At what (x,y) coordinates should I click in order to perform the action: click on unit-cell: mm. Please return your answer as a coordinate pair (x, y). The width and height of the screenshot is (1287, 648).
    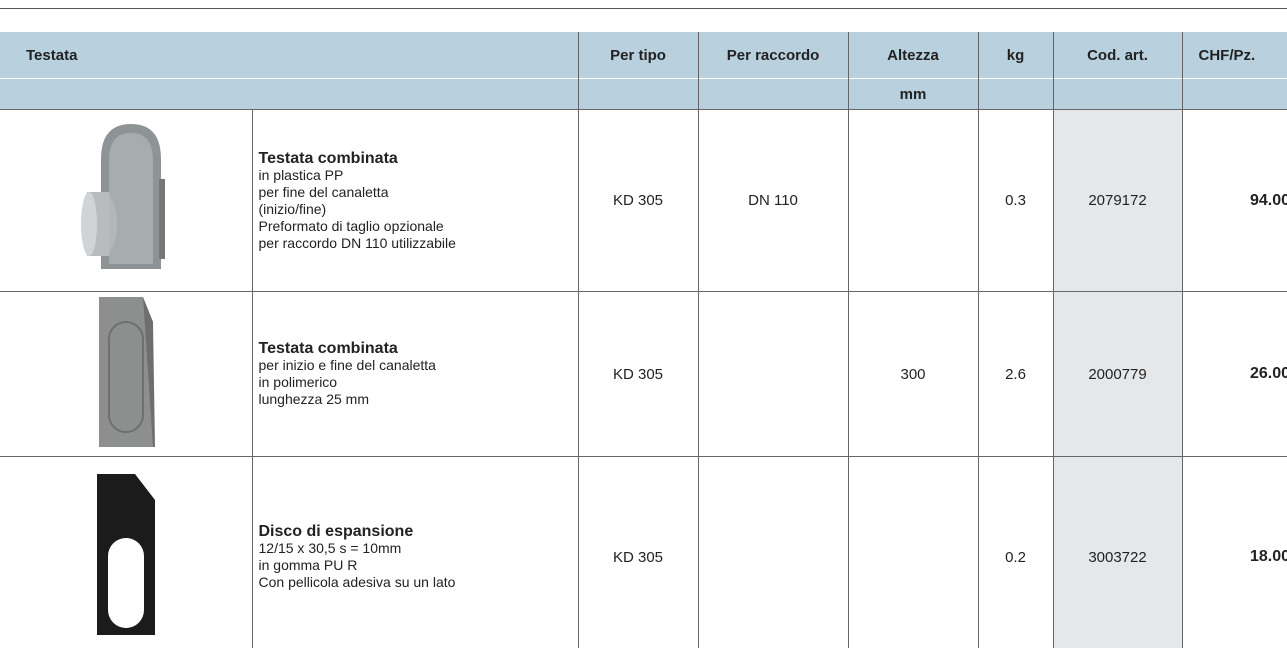
    Looking at the image, I should click on (913, 94).